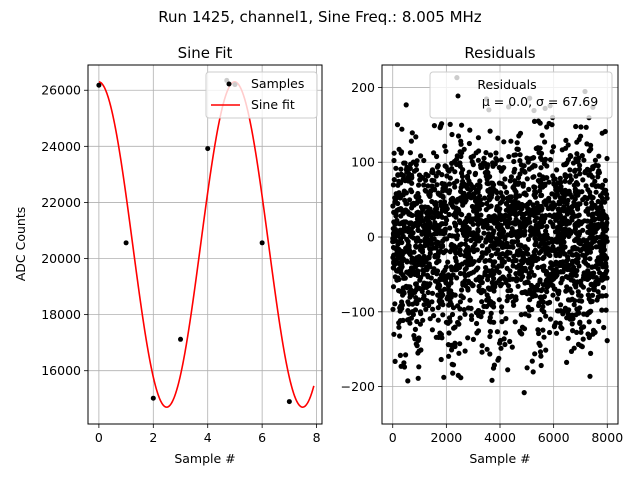  What do you see at coordinates (20, 244) in the screenshot?
I see `sine-fit-ylabel: ADC Counts` at bounding box center [20, 244].